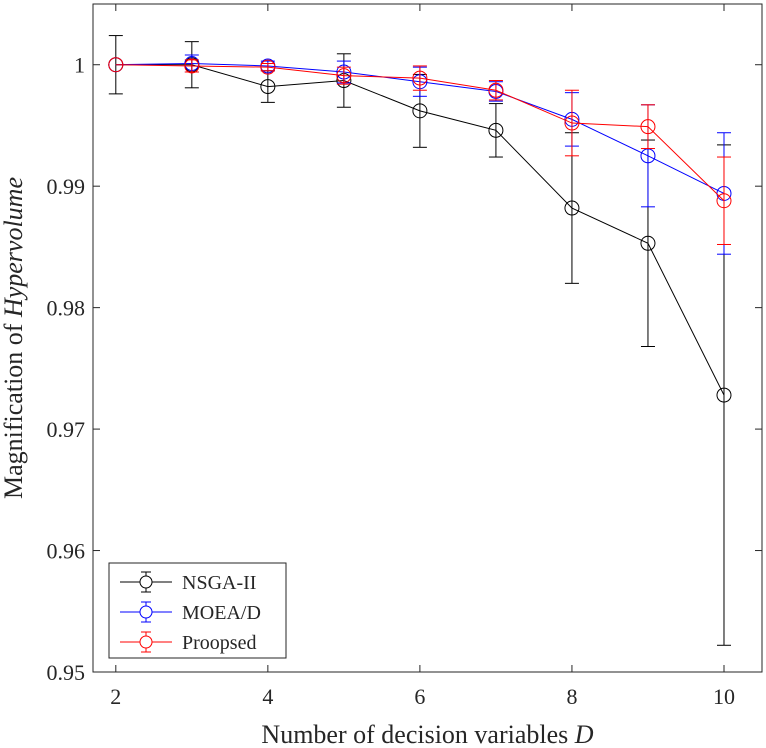 This screenshot has height=748, width=766. What do you see at coordinates (14, 247) in the screenshot?
I see `y-axis-label-symbol: Hypervolume` at bounding box center [14, 247].